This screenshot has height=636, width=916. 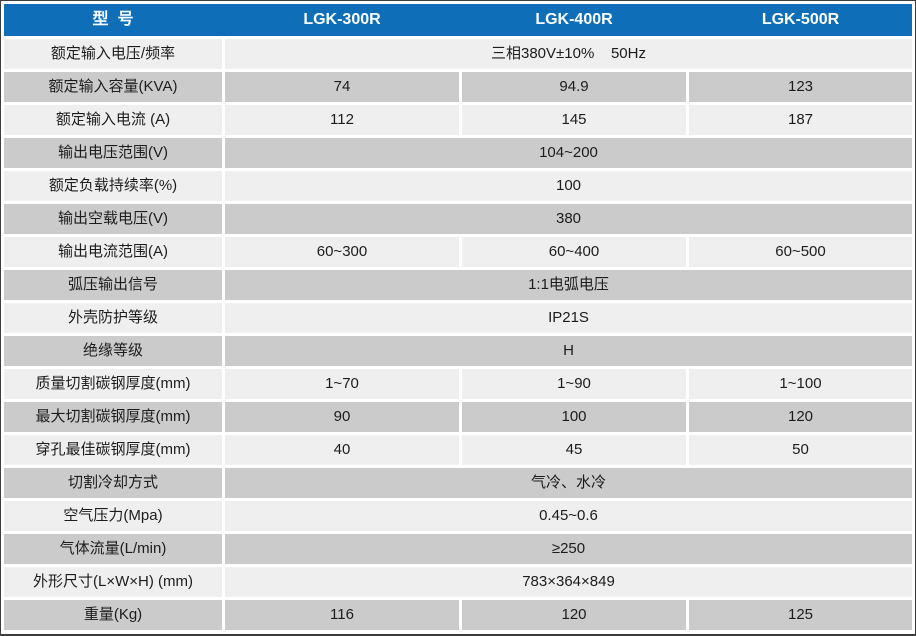 What do you see at coordinates (568, 219) in the screenshot?
I see `row-value-span: 380` at bounding box center [568, 219].